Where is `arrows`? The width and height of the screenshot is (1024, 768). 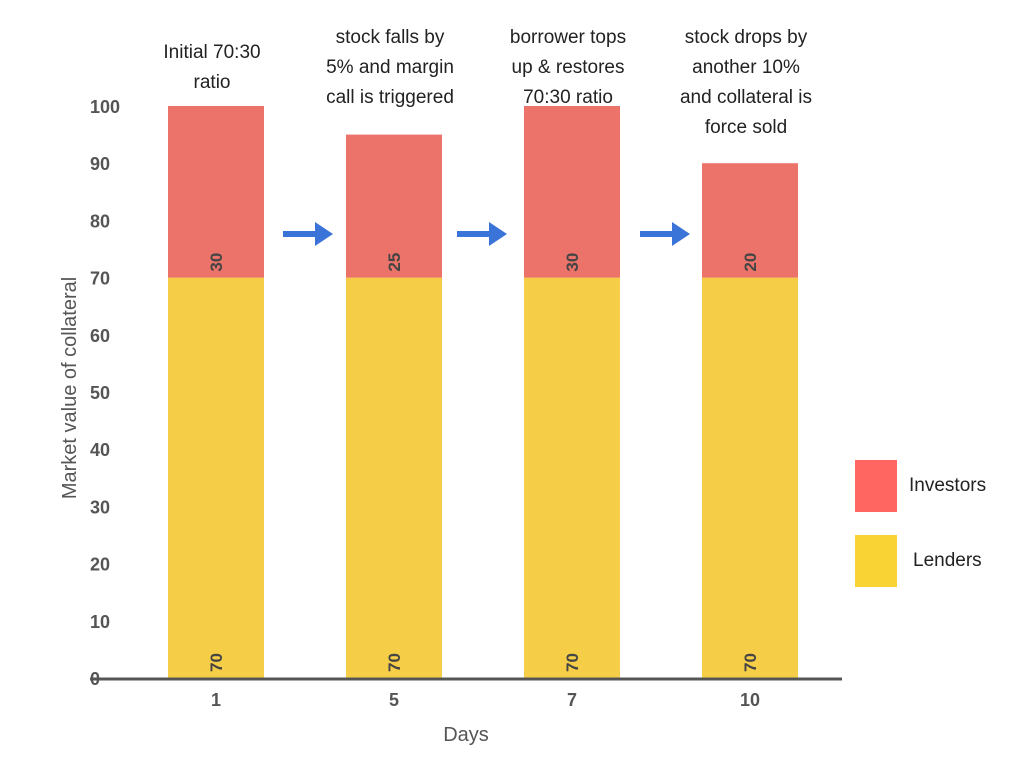
arrows is located at coordinates (486, 234).